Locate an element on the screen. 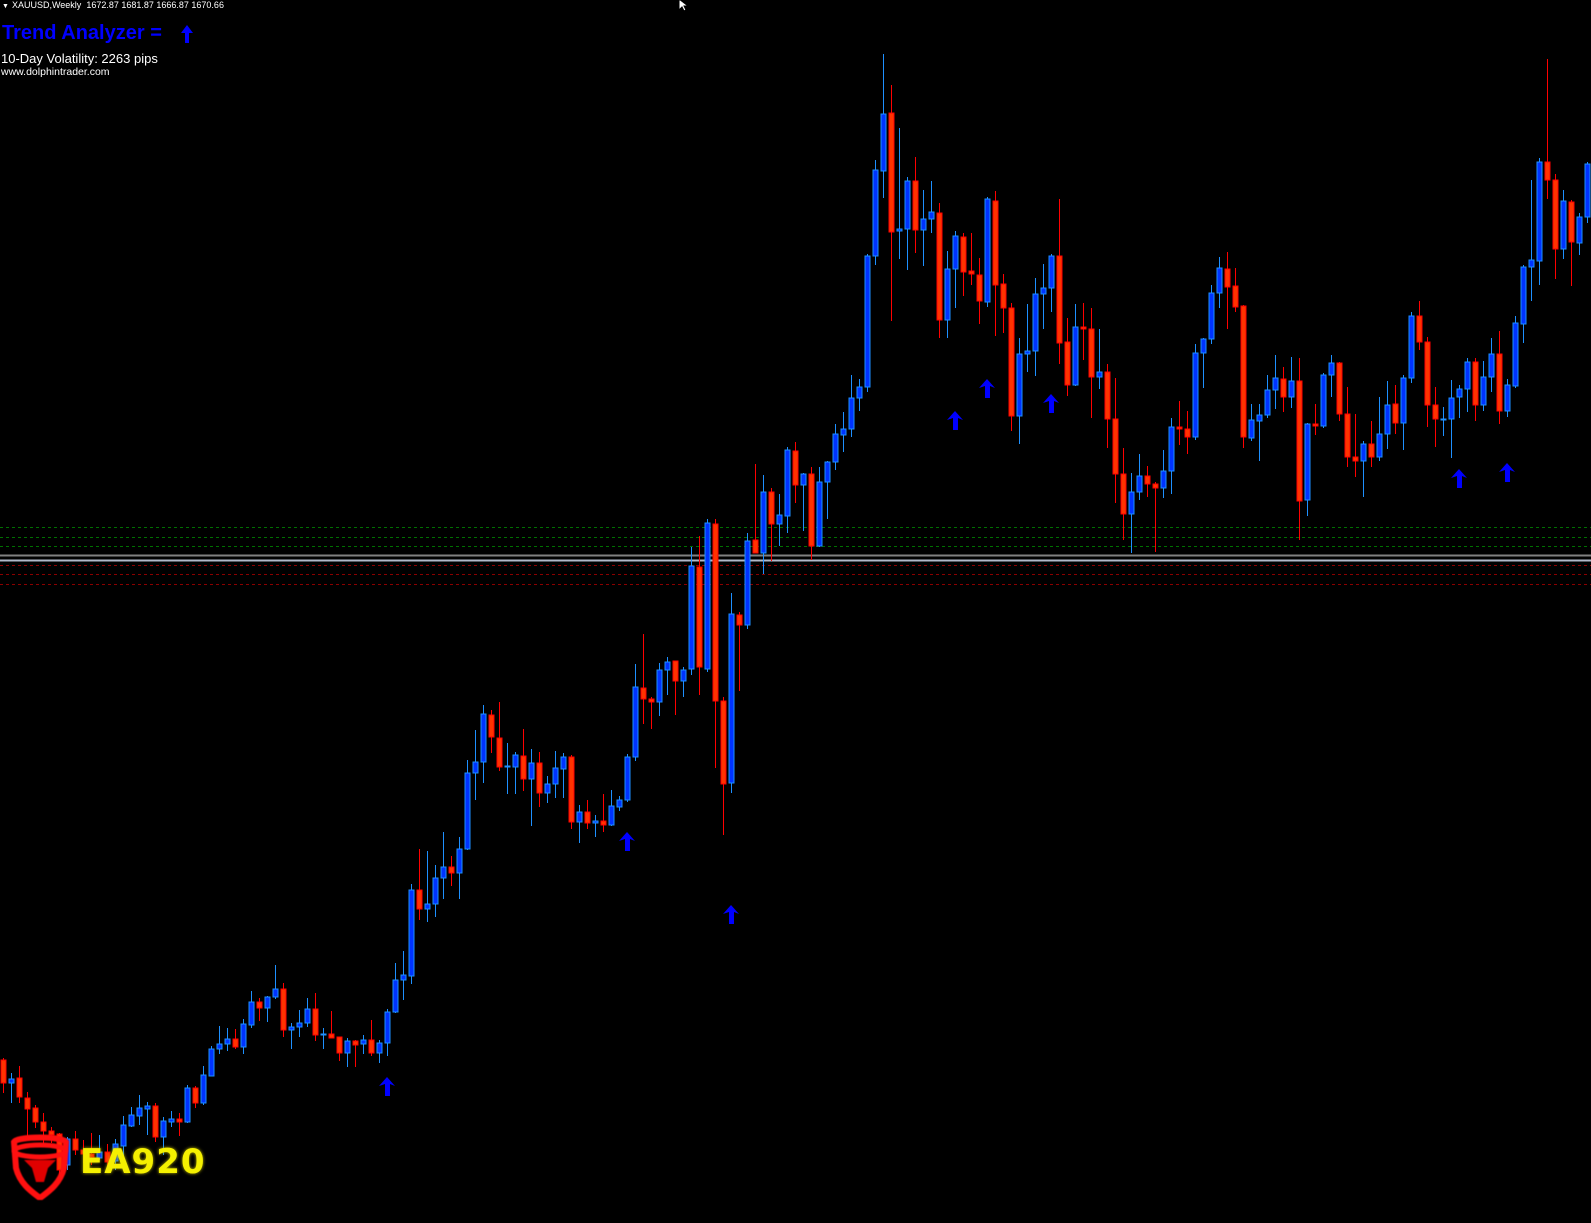 The height and width of the screenshot is (1223, 1591). ohlc-label: 1672.87 1681.87 1666.87 1670.66 is located at coordinates (155, 5).